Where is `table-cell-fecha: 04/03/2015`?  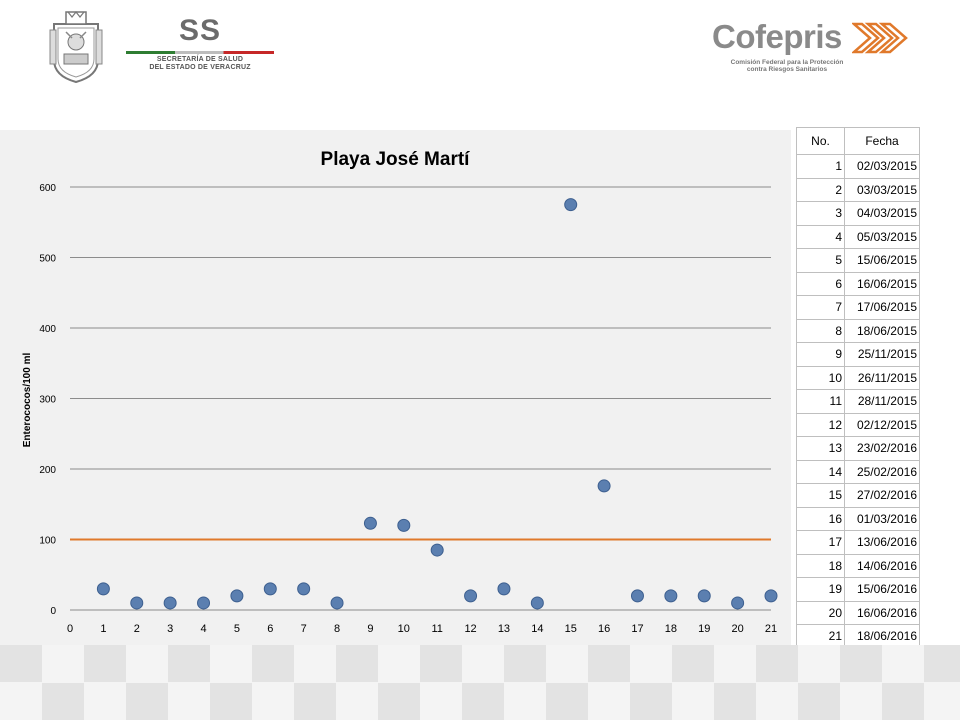 table-cell-fecha: 04/03/2015 is located at coordinates (882, 213).